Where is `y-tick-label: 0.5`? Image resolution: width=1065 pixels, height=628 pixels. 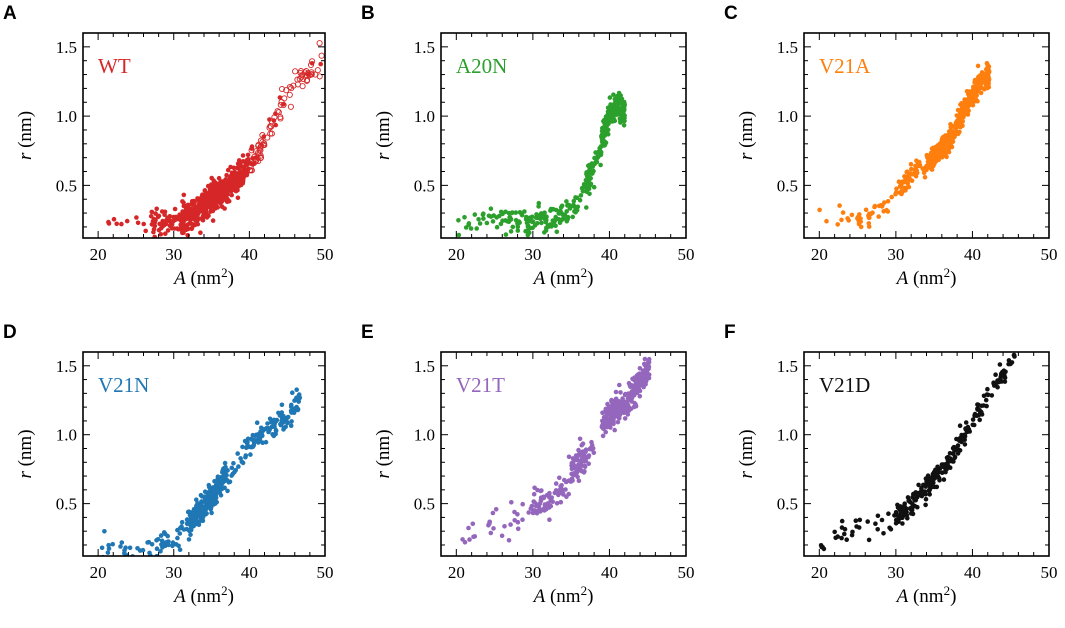
y-tick-label: 0.5 is located at coordinates (787, 504).